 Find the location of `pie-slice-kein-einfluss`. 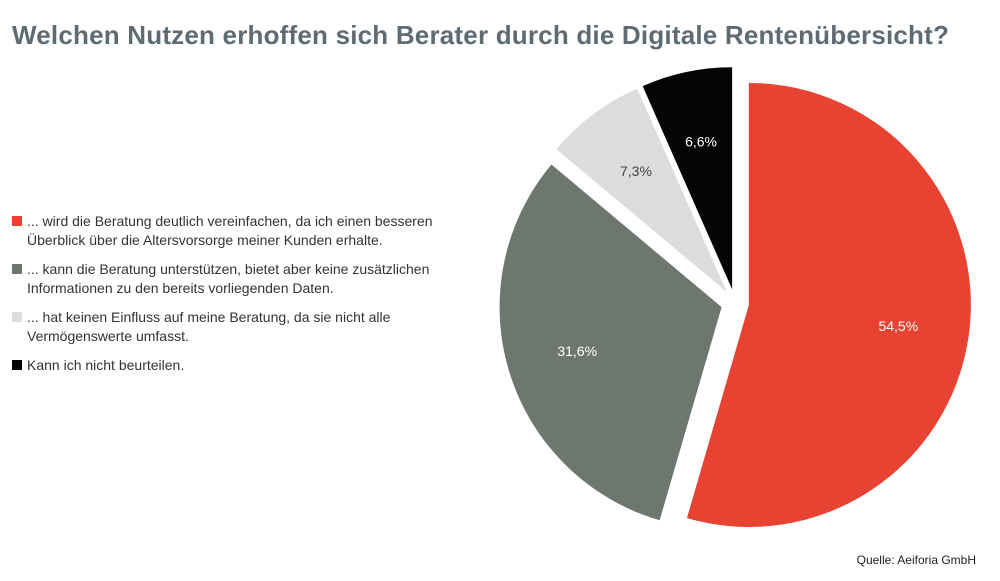

pie-slice-kein-einfluss is located at coordinates (641, 190).